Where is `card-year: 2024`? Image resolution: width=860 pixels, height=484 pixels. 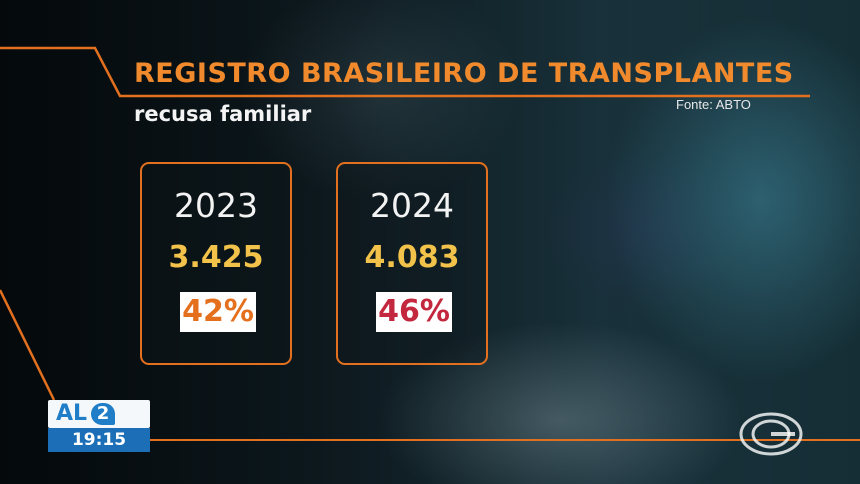
card-year: 2024 is located at coordinates (412, 205).